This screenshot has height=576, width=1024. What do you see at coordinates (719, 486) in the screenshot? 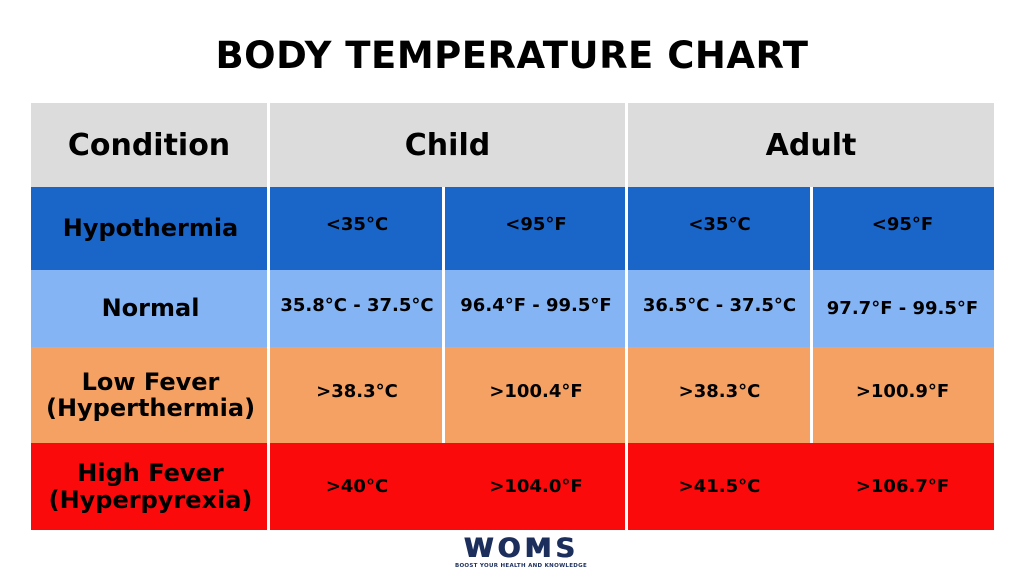
I see `high-fever-adult-celsius: >41.5°C` at bounding box center [719, 486].